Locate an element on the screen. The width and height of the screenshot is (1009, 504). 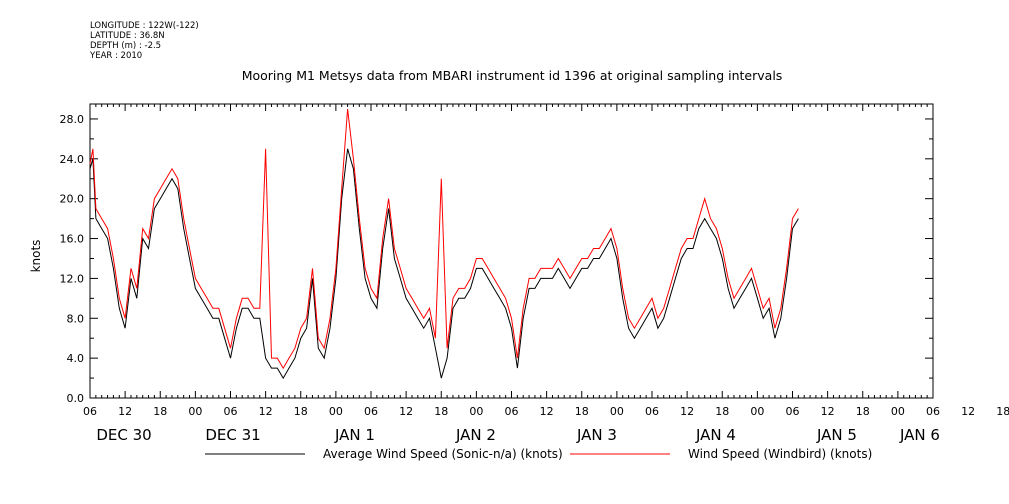
legend-label-sonic: Average Wind Speed (Sonic-n/a) (knots) is located at coordinates (443, 454).